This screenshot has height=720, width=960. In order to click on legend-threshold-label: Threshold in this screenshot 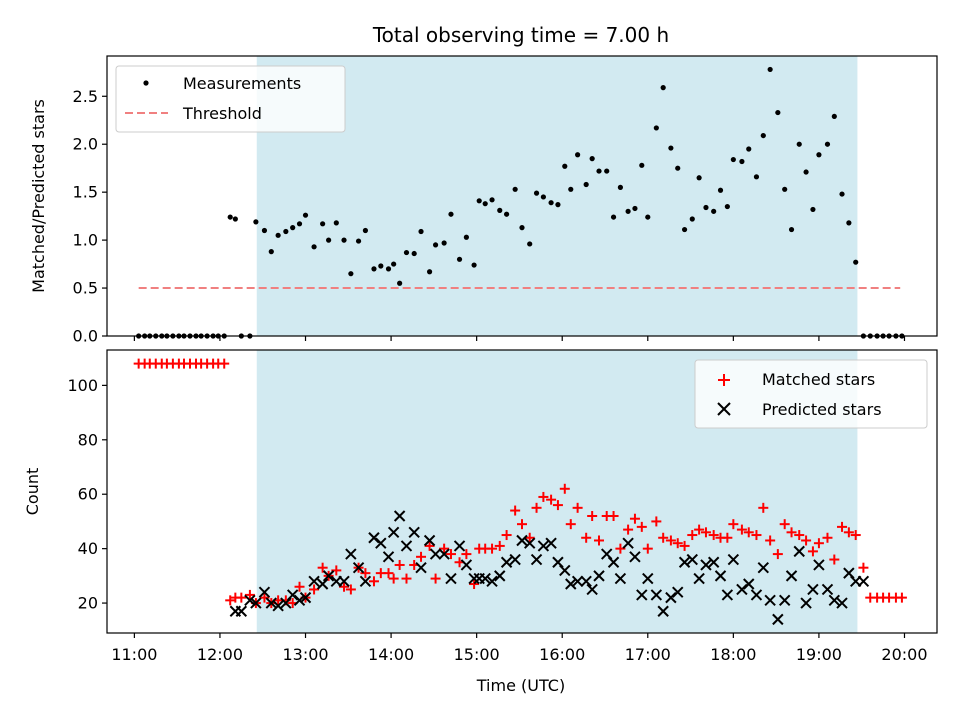, I will do `click(222, 113)`.